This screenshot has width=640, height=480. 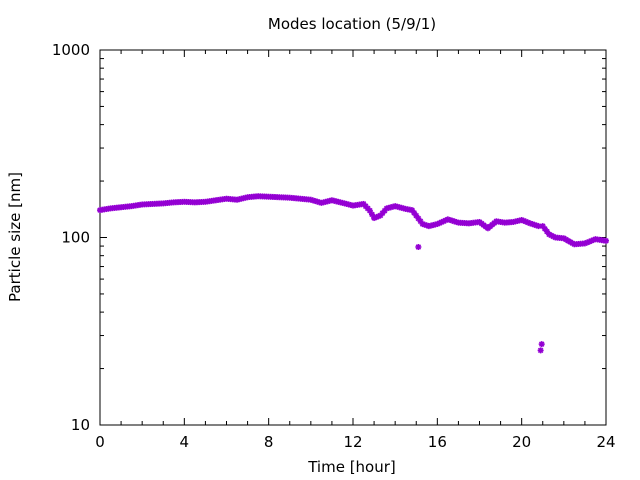 What do you see at coordinates (352, 24) in the screenshot?
I see `chart-title: Modes location (5/9/1)` at bounding box center [352, 24].